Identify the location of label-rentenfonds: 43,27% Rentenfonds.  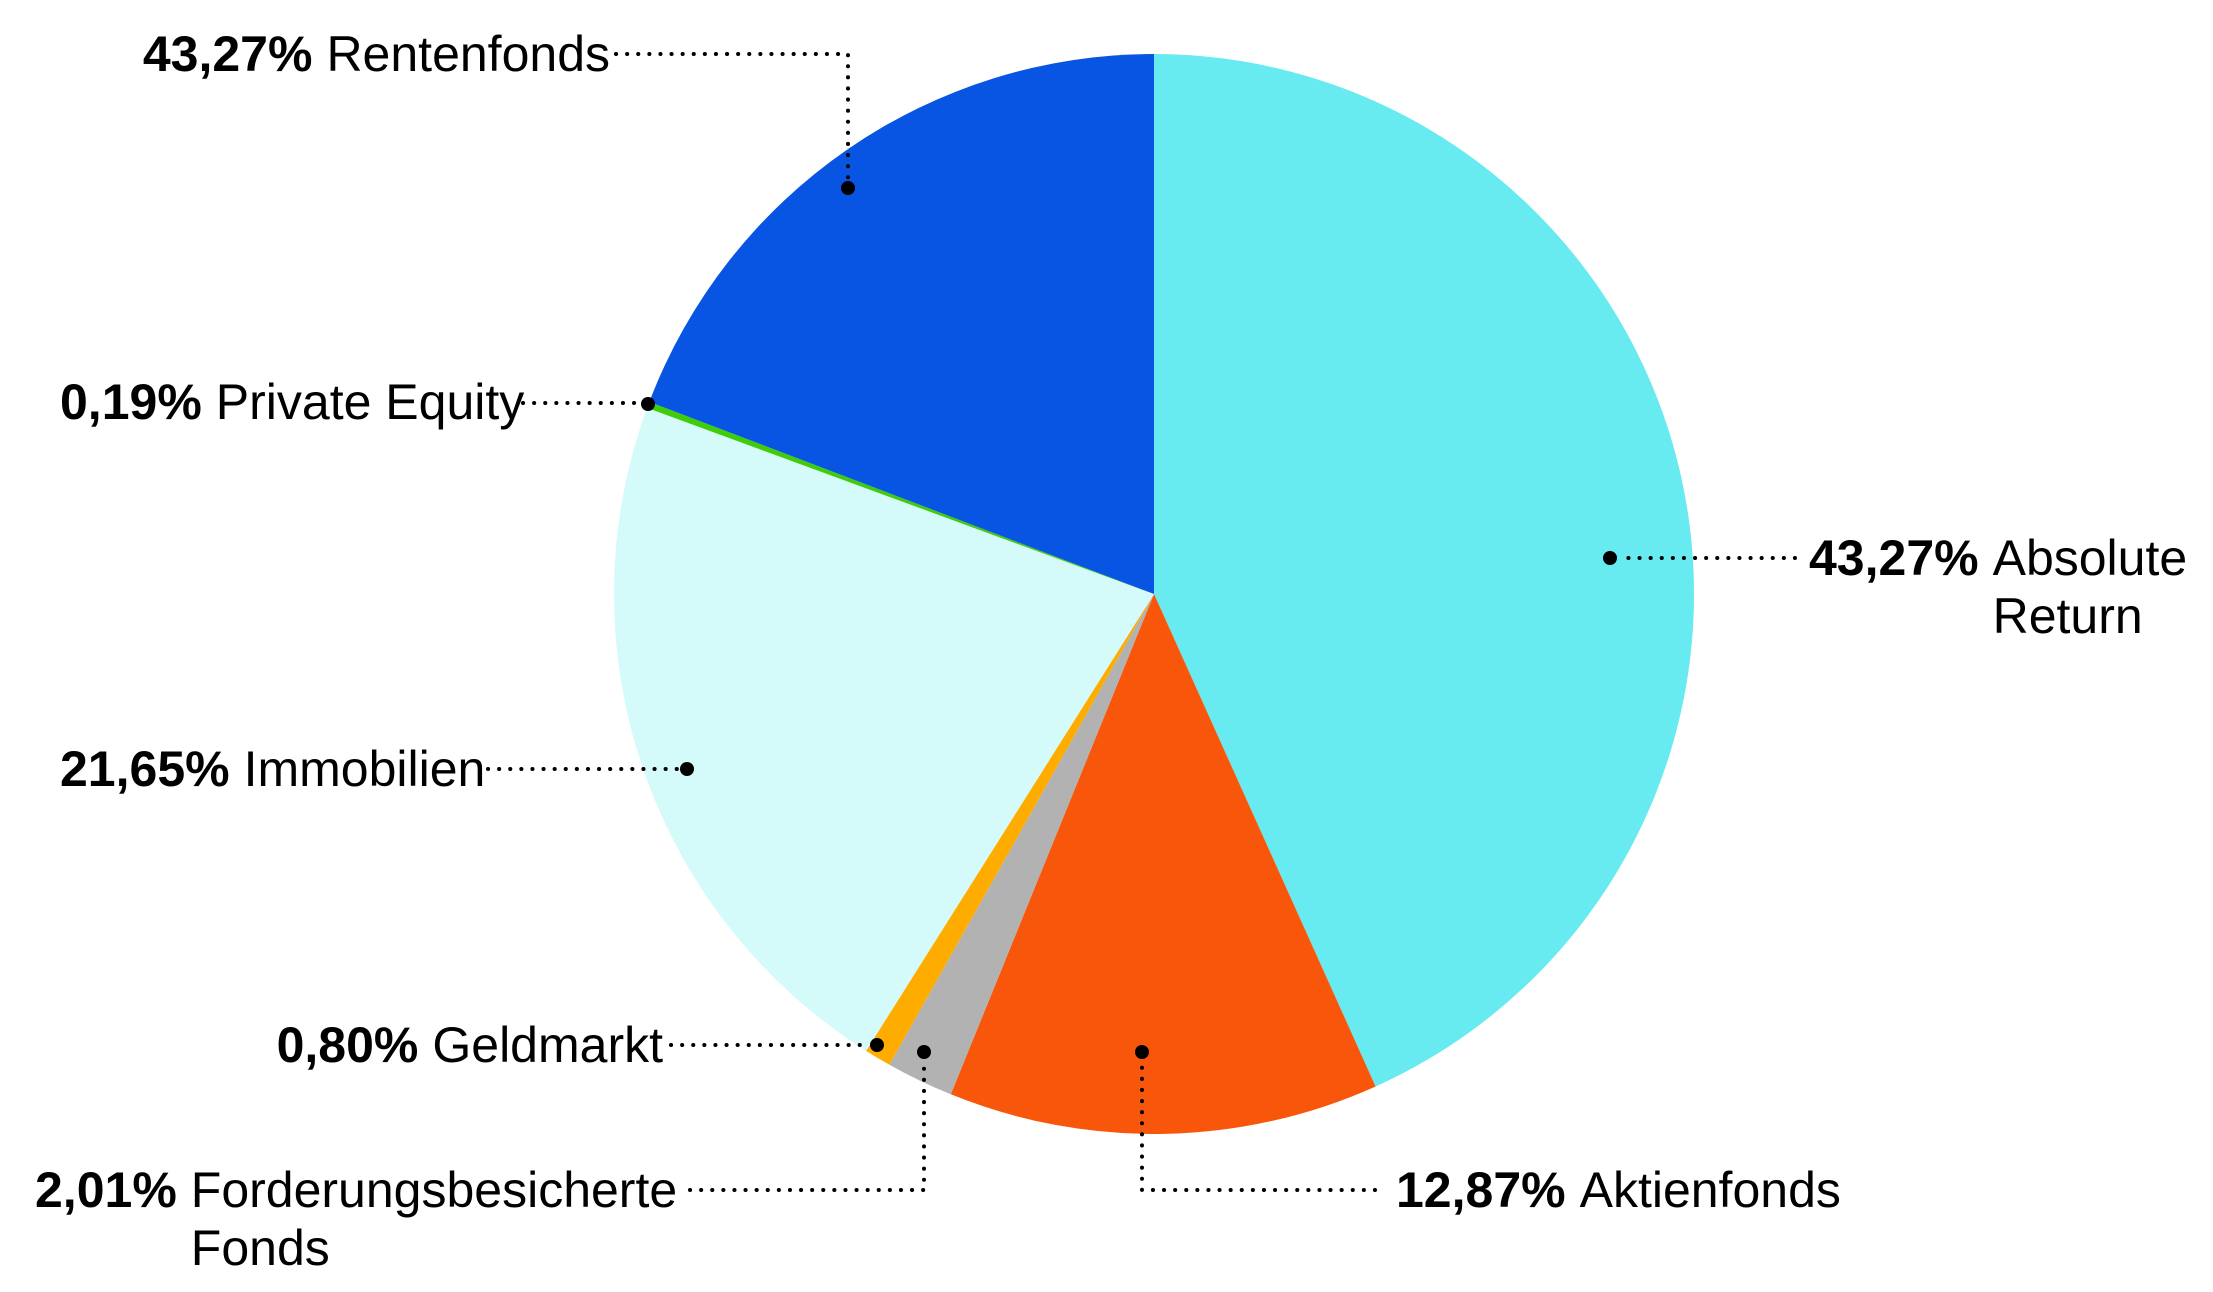
(335, 54).